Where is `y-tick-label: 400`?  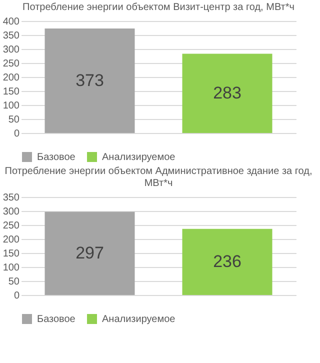 y-tick-label: 400 is located at coordinates (11, 22).